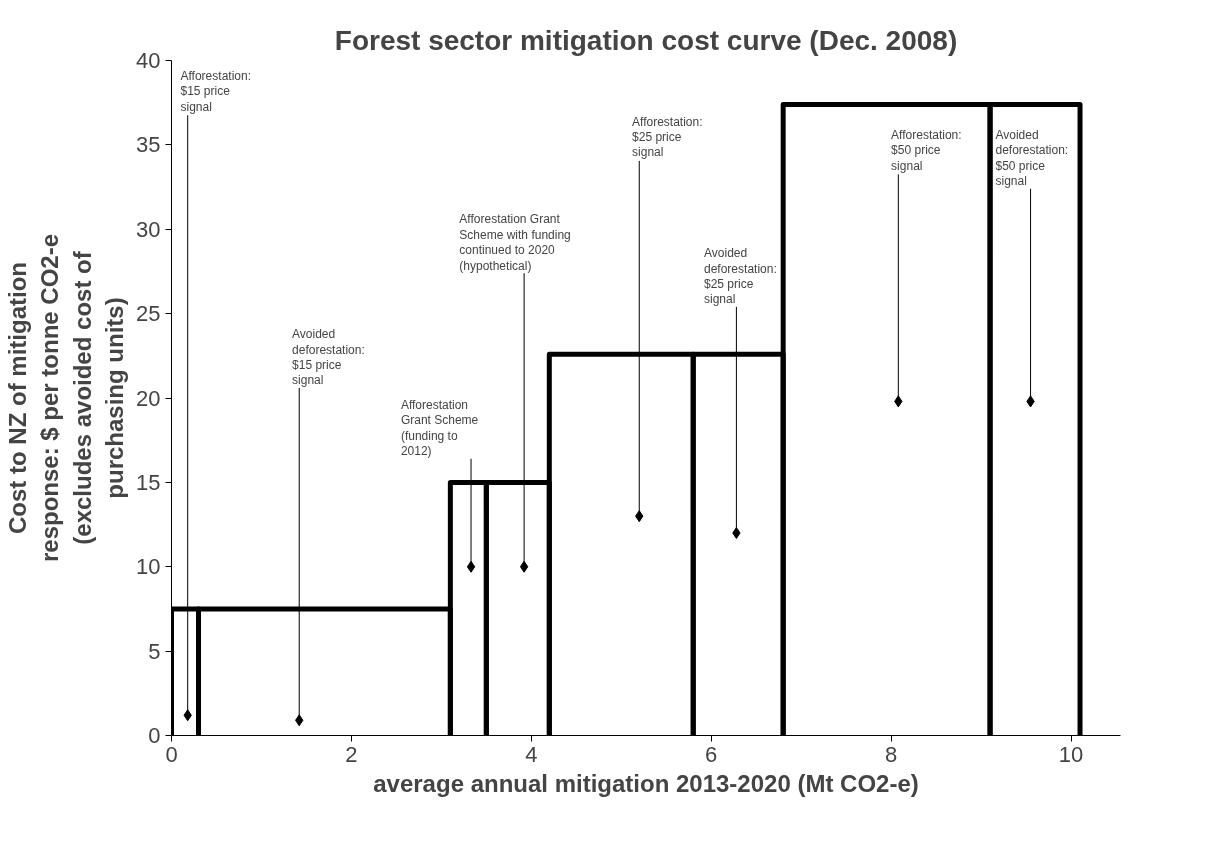 This screenshot has width=1215, height=857. What do you see at coordinates (926, 150) in the screenshot?
I see `annotation: Afforestation: $50 price signal` at bounding box center [926, 150].